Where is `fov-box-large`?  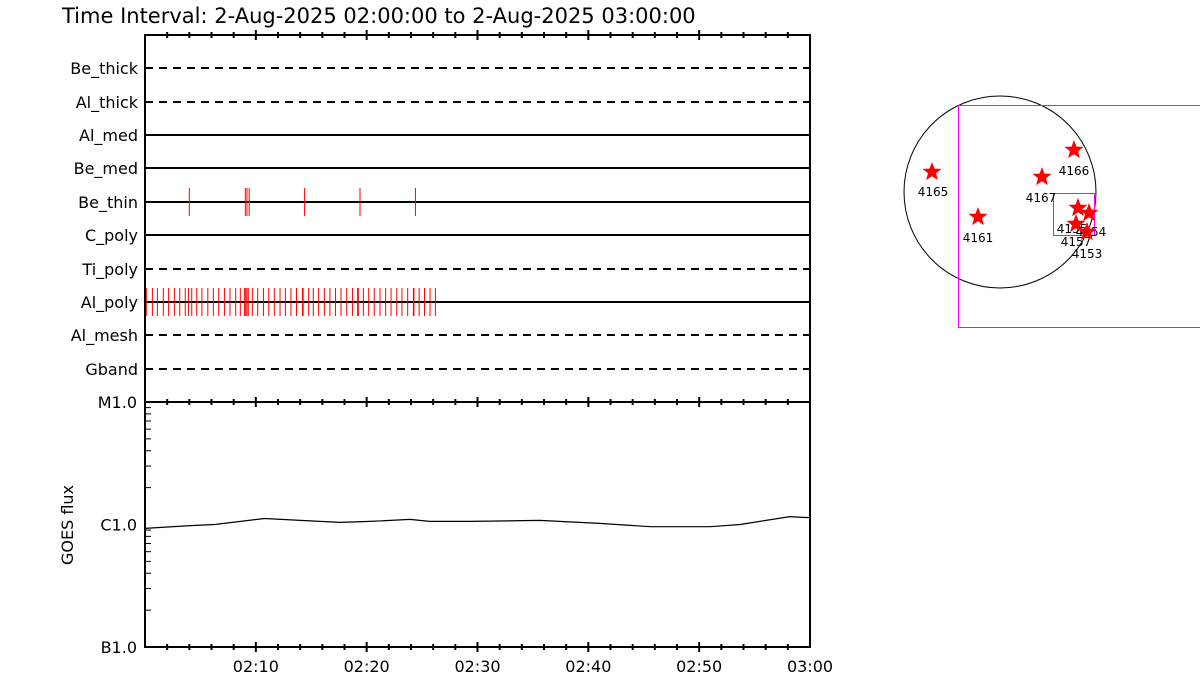
fov-box-large is located at coordinates (1079, 216).